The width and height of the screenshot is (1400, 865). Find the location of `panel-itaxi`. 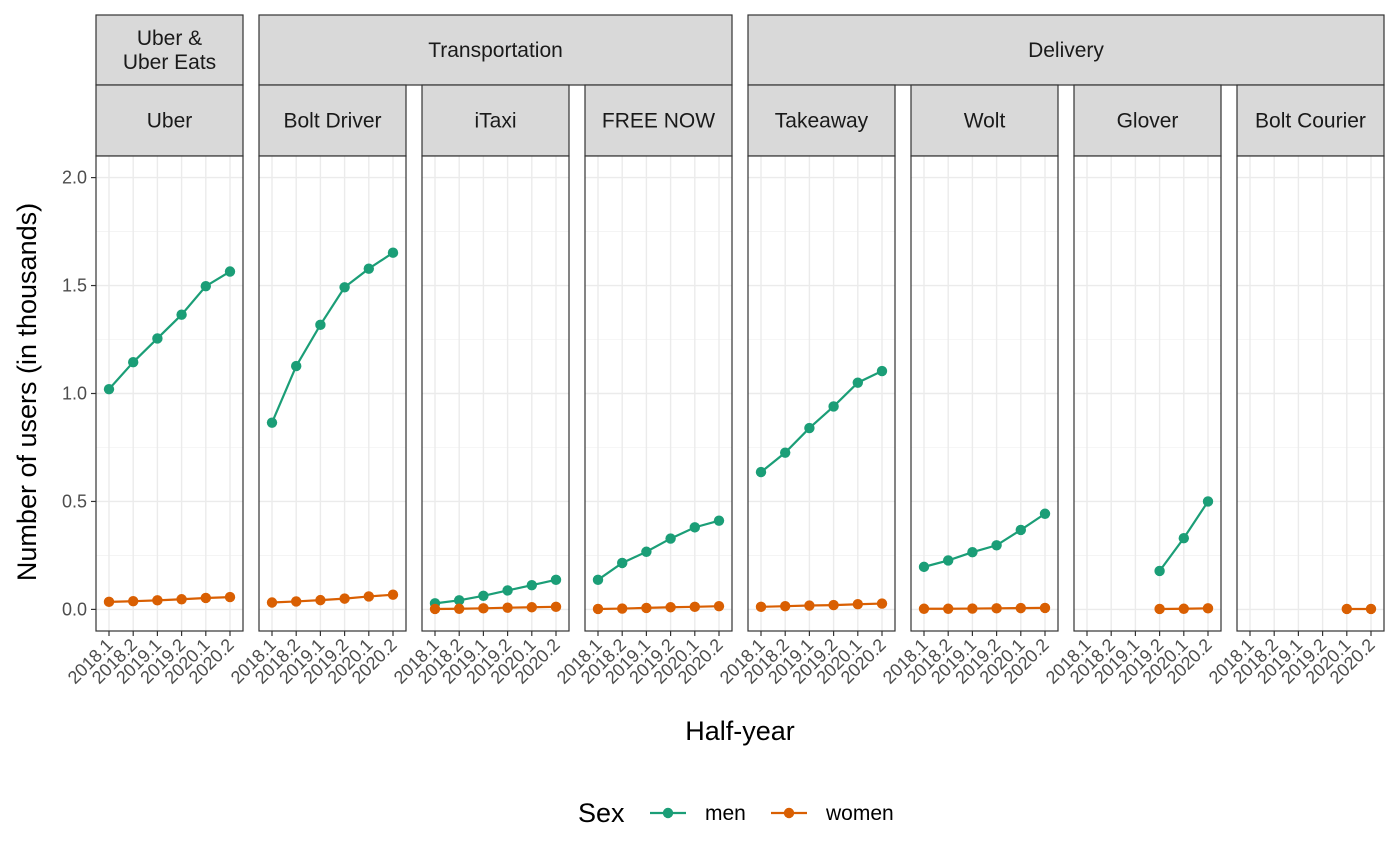

panel-itaxi is located at coordinates (495, 393).